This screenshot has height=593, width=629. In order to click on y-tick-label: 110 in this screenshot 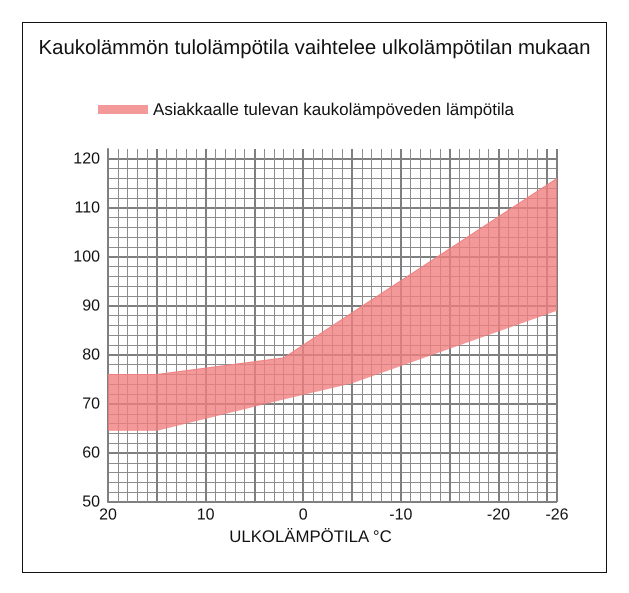, I will do `click(87, 207)`.